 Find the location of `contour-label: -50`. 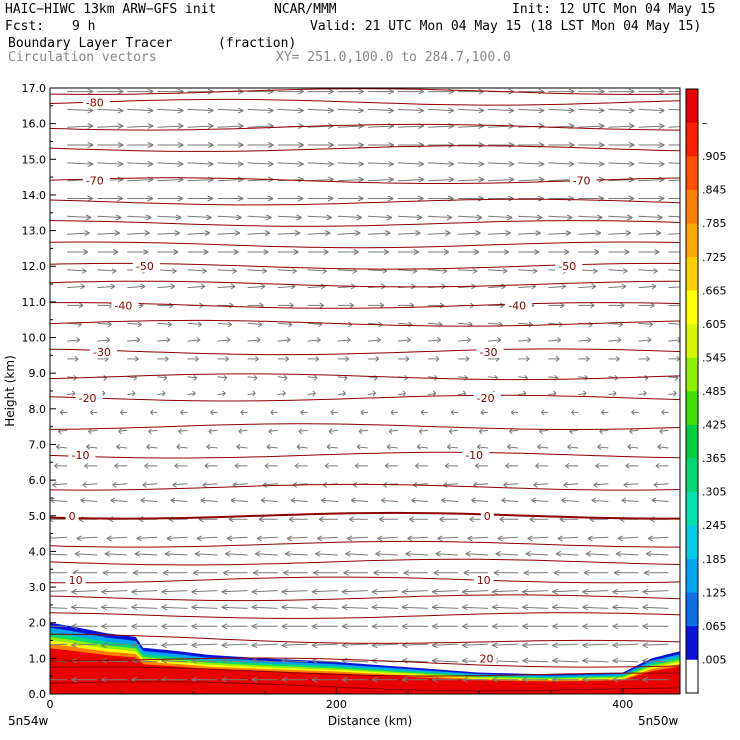

contour-label: -50 is located at coordinates (145, 266).